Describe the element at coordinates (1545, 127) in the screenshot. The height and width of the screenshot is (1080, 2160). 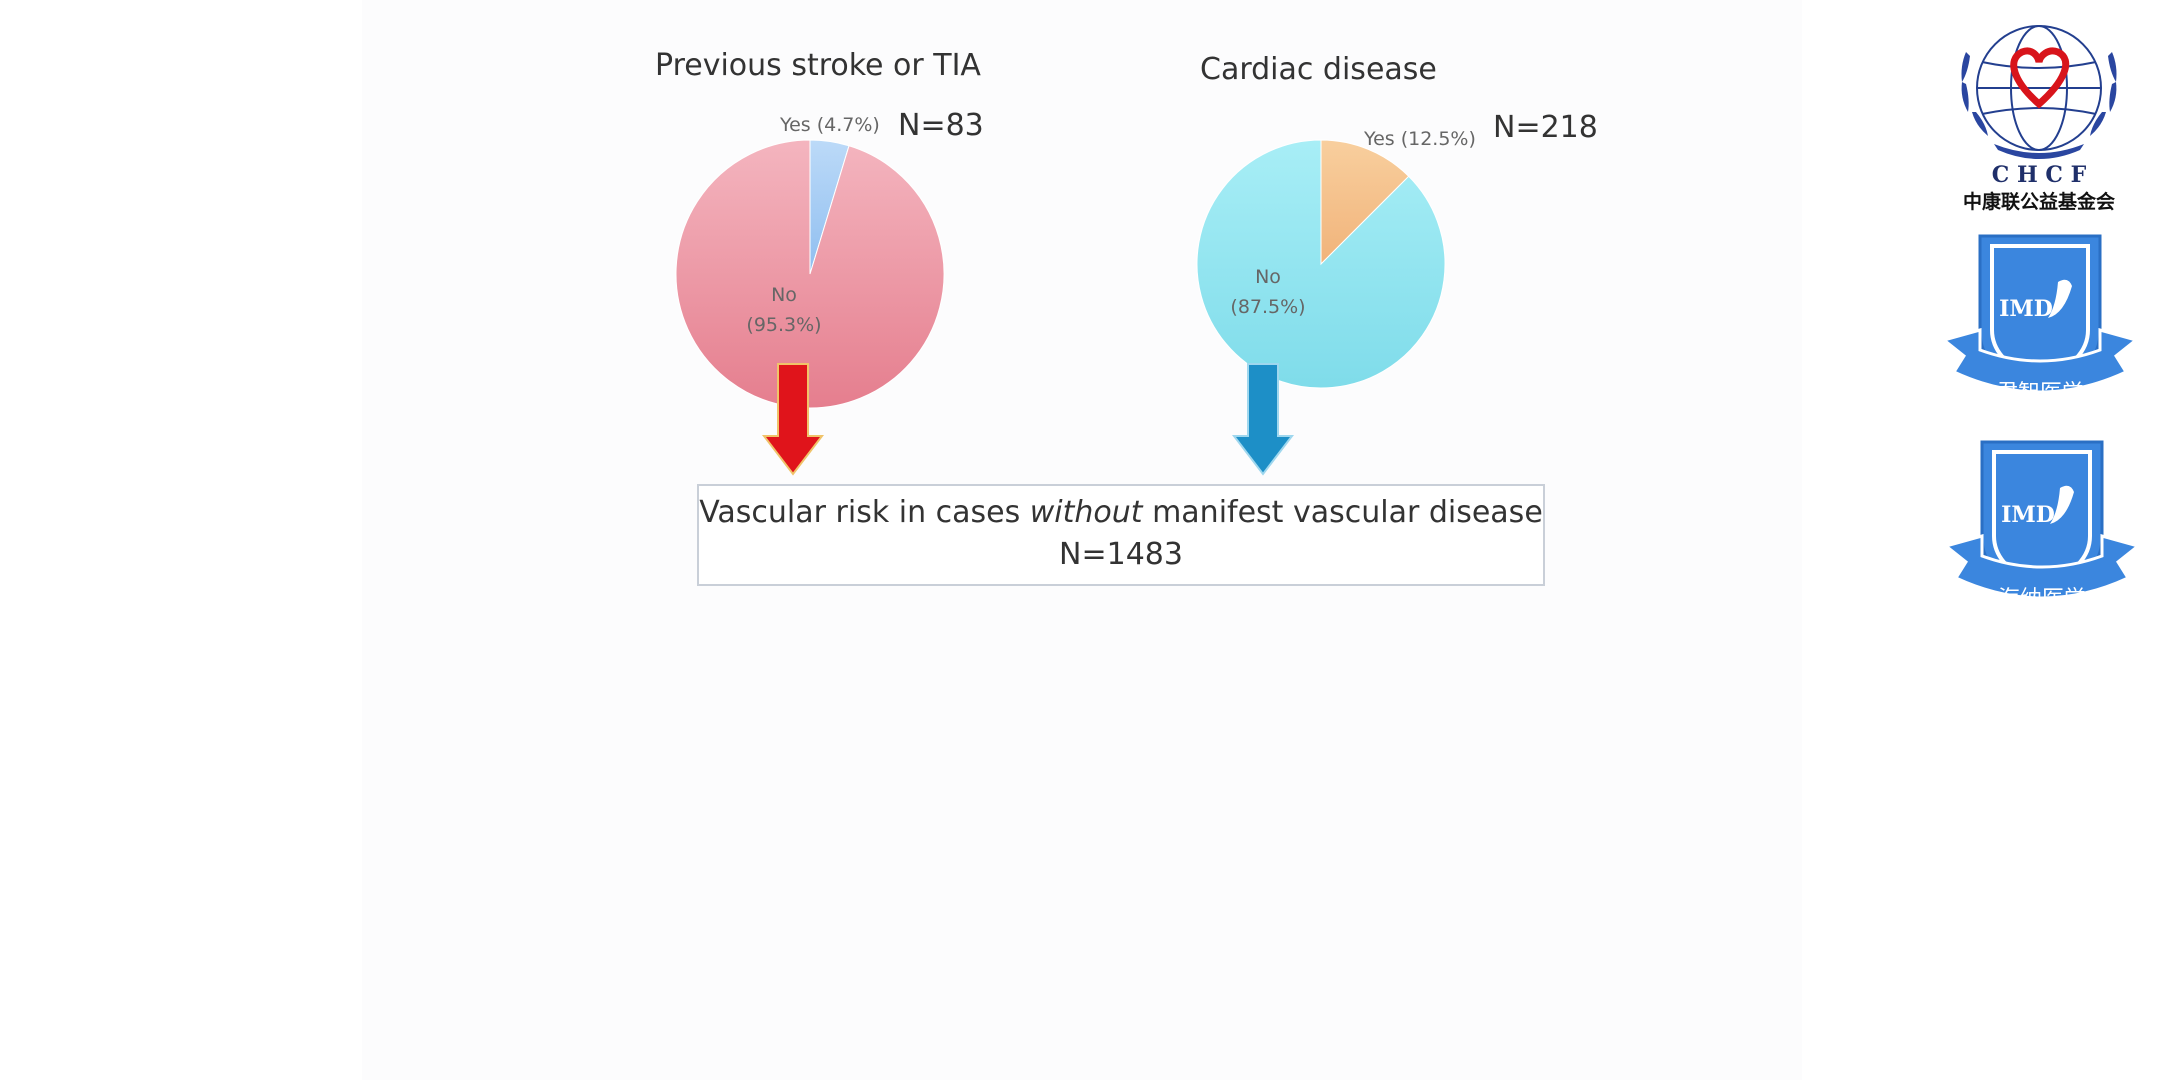
I see `n-label-cardiac: N=218` at that location.